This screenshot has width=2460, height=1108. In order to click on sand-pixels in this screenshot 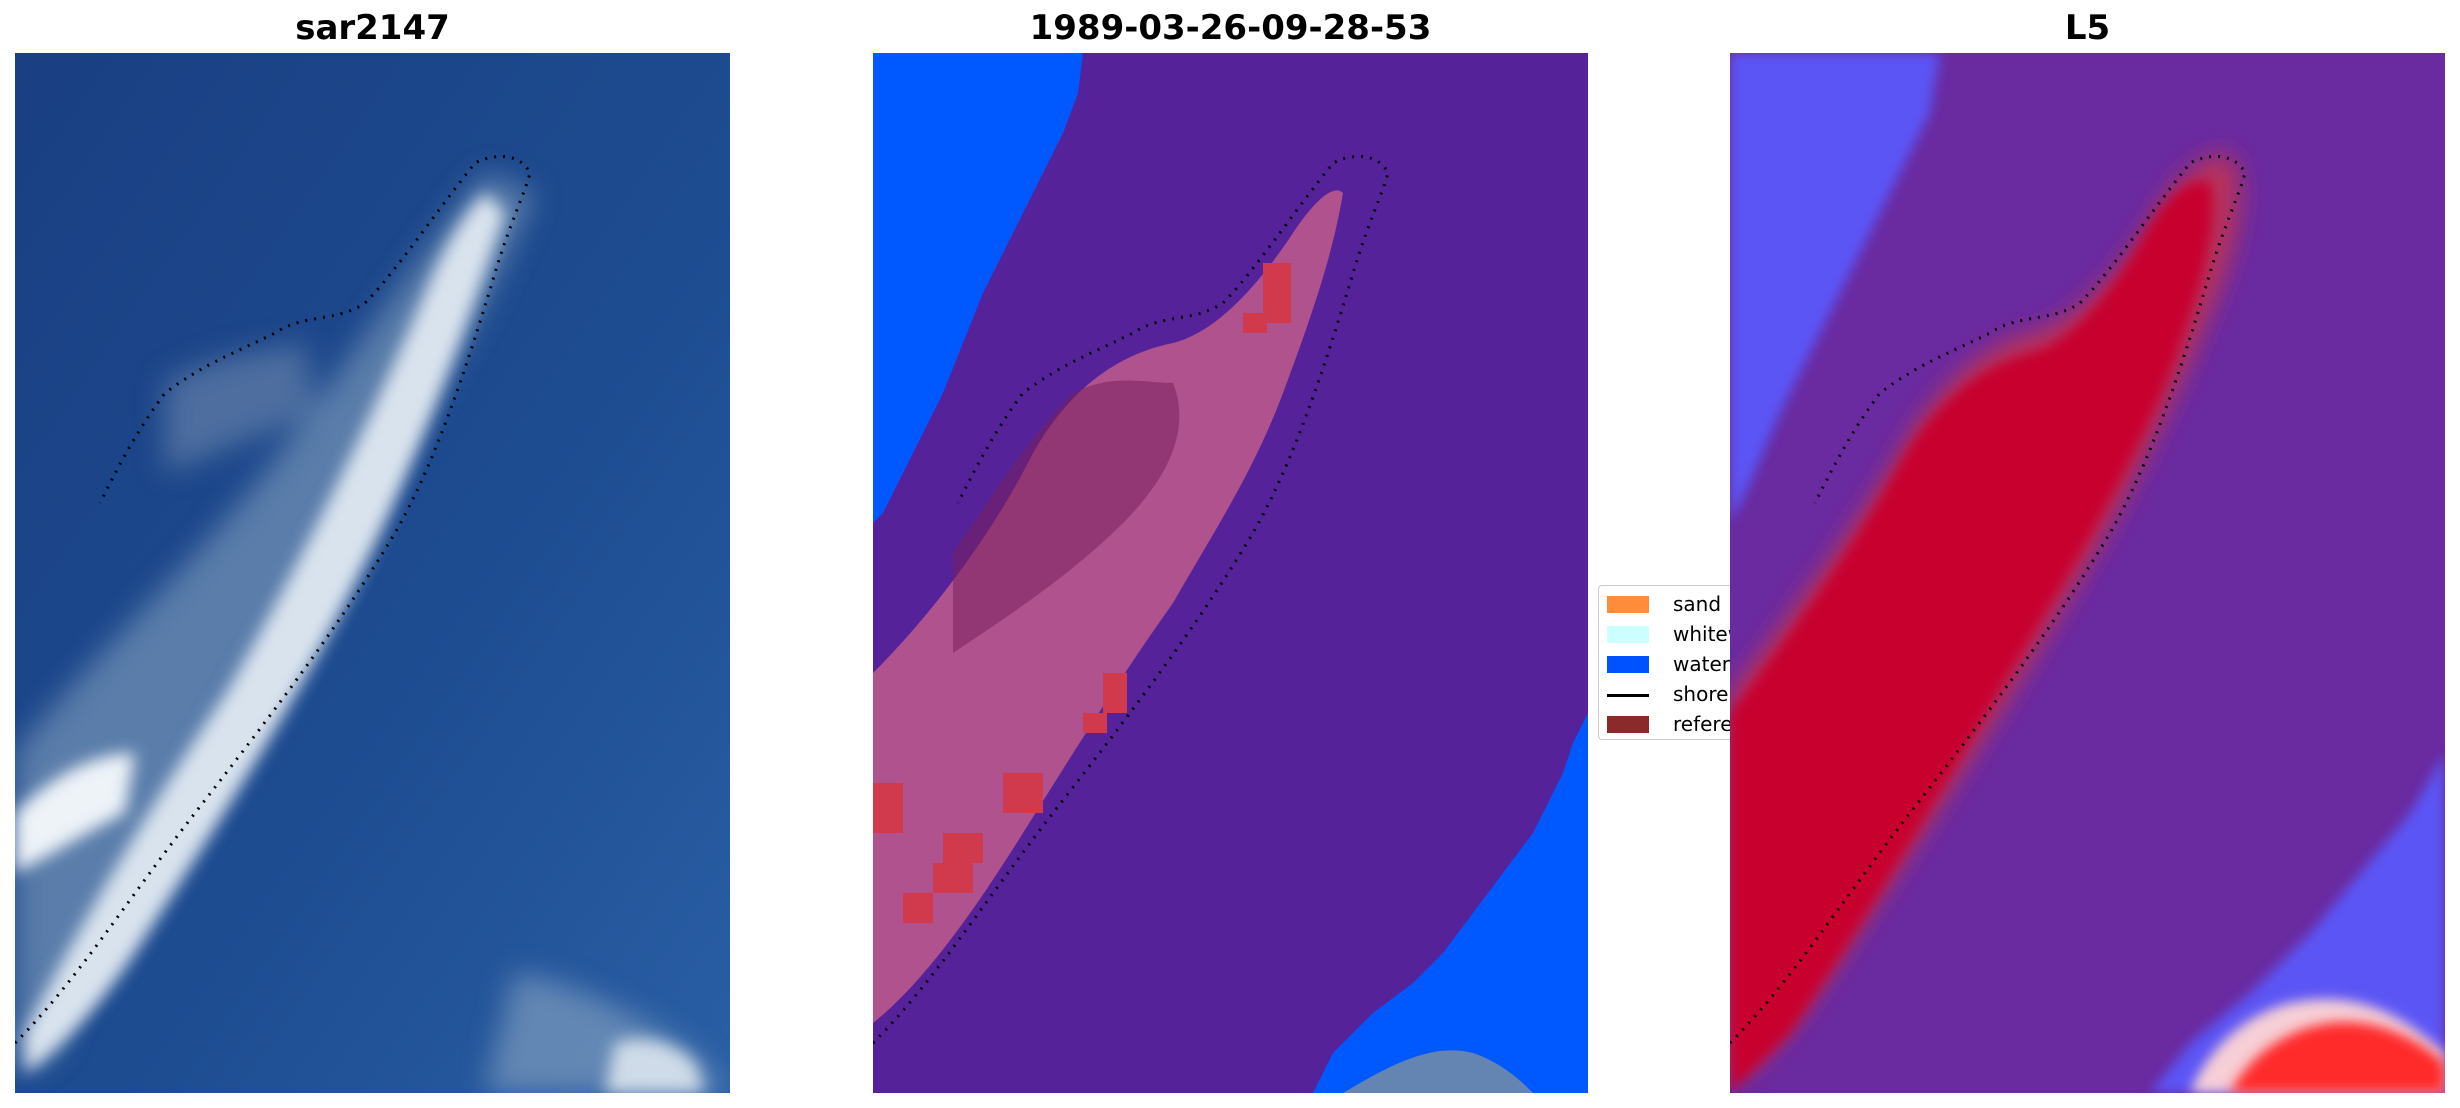, I will do `click(1082, 593)`.